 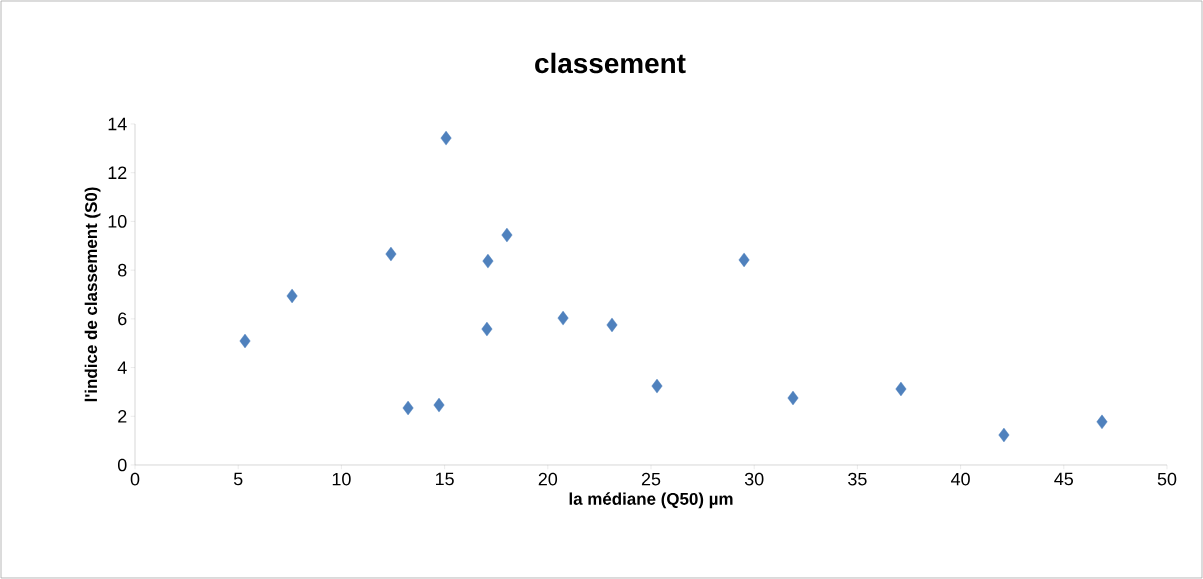 I want to click on x-tick-label: 40, so click(x=960, y=479).